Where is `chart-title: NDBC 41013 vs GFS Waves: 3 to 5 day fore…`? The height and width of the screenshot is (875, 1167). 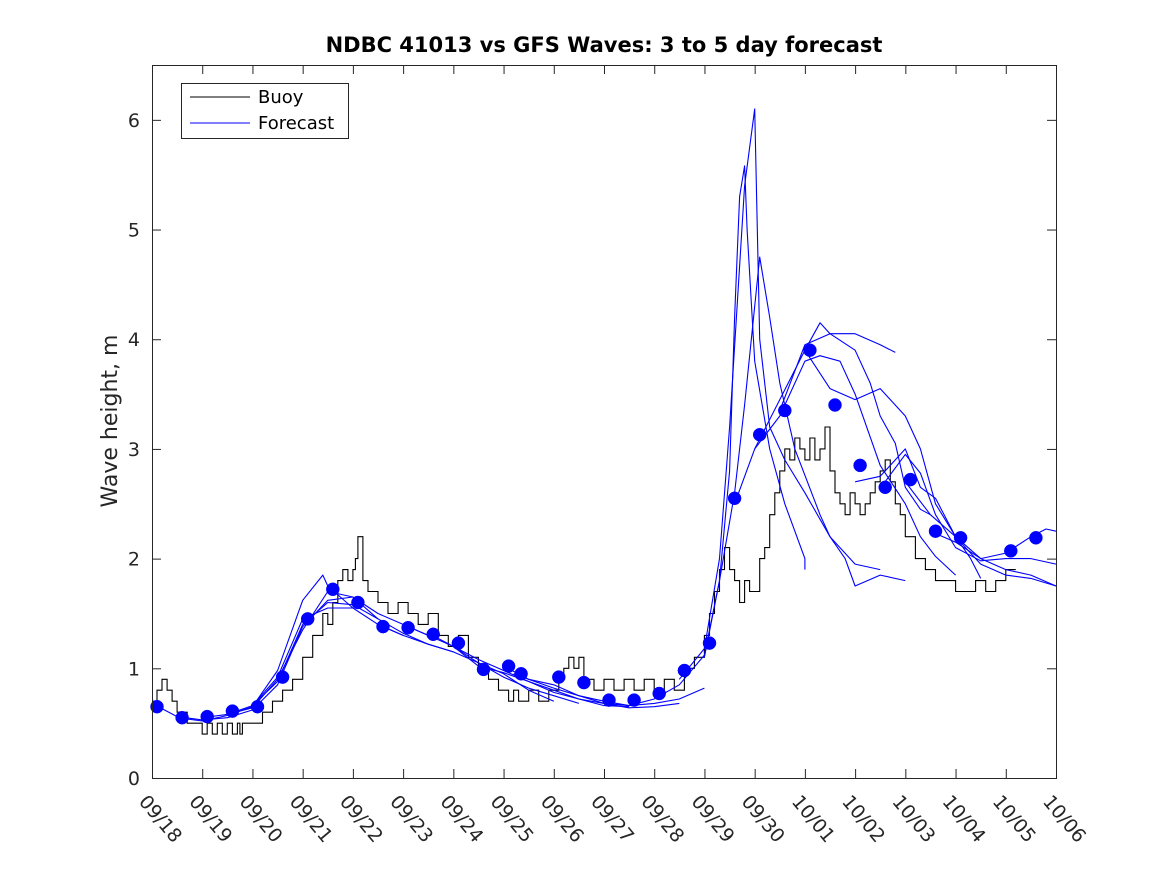 chart-title: NDBC 41013 vs GFS Waves: 3 to 5 day fore… is located at coordinates (604, 45).